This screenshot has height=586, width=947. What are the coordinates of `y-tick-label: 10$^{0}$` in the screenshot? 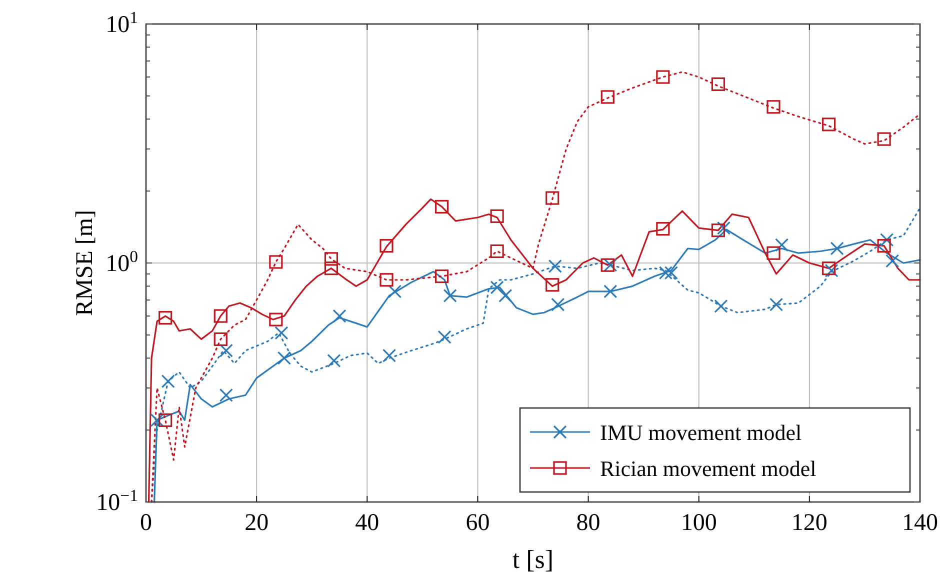 It's located at (122, 261).